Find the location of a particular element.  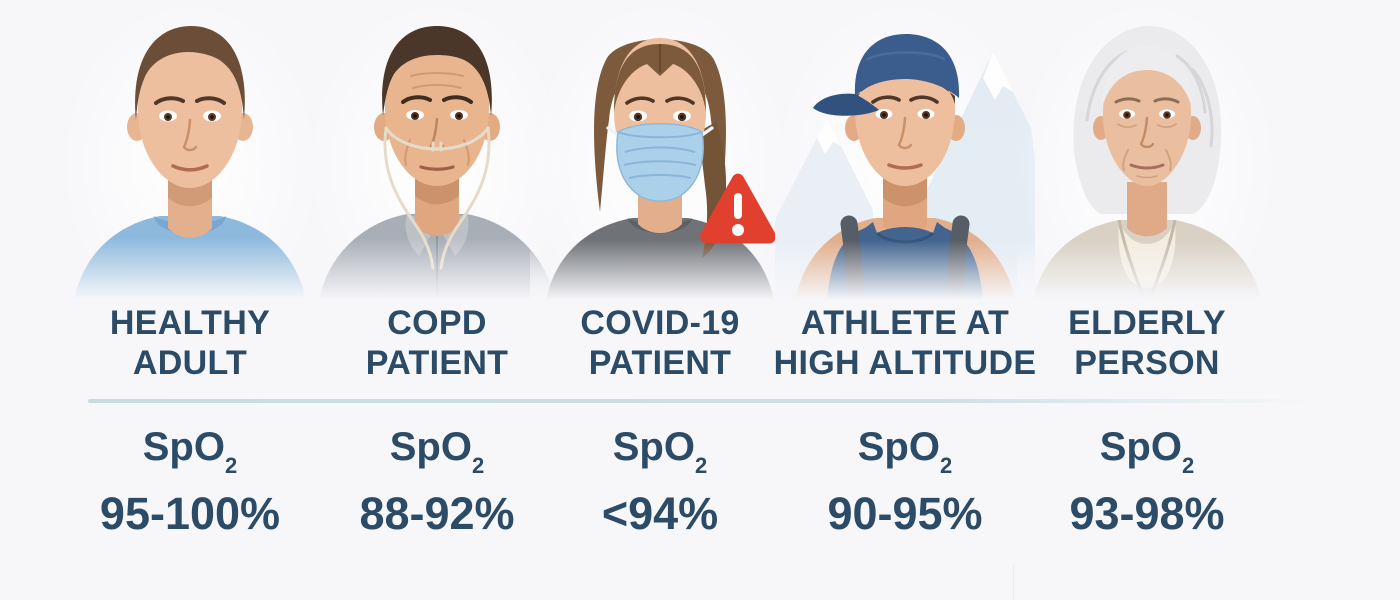

divider-line is located at coordinates (701, 401).